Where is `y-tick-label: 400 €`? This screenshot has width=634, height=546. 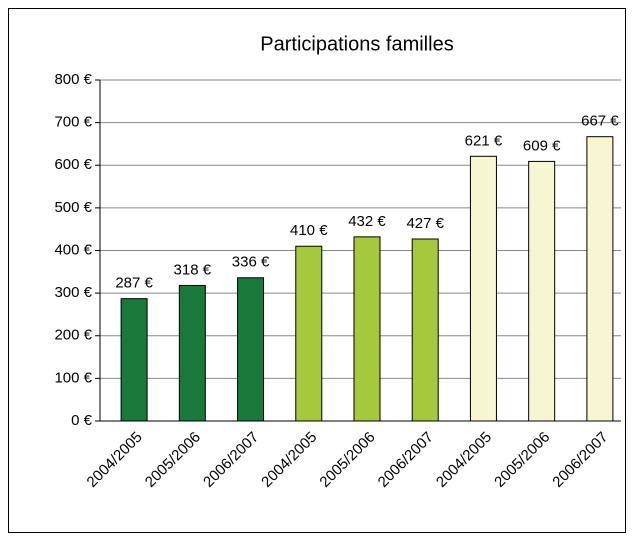 y-tick-label: 400 € is located at coordinates (73, 249).